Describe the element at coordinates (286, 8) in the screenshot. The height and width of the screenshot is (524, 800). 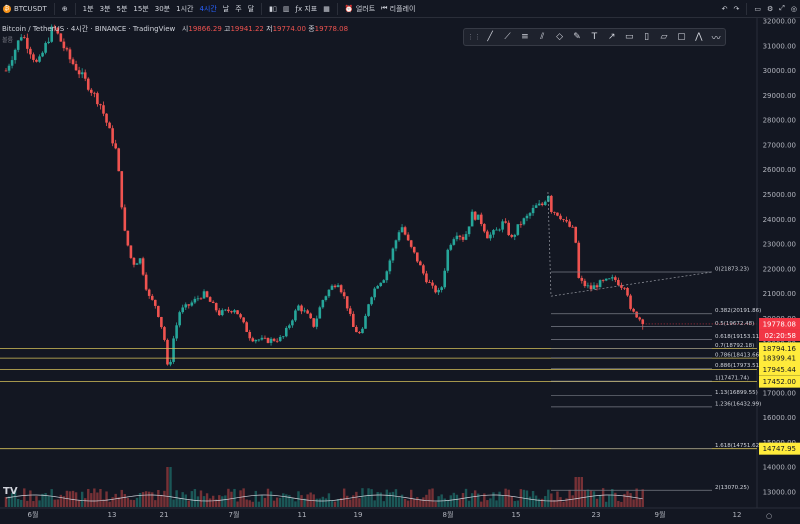
I see `compare-icon: ▥` at that location.